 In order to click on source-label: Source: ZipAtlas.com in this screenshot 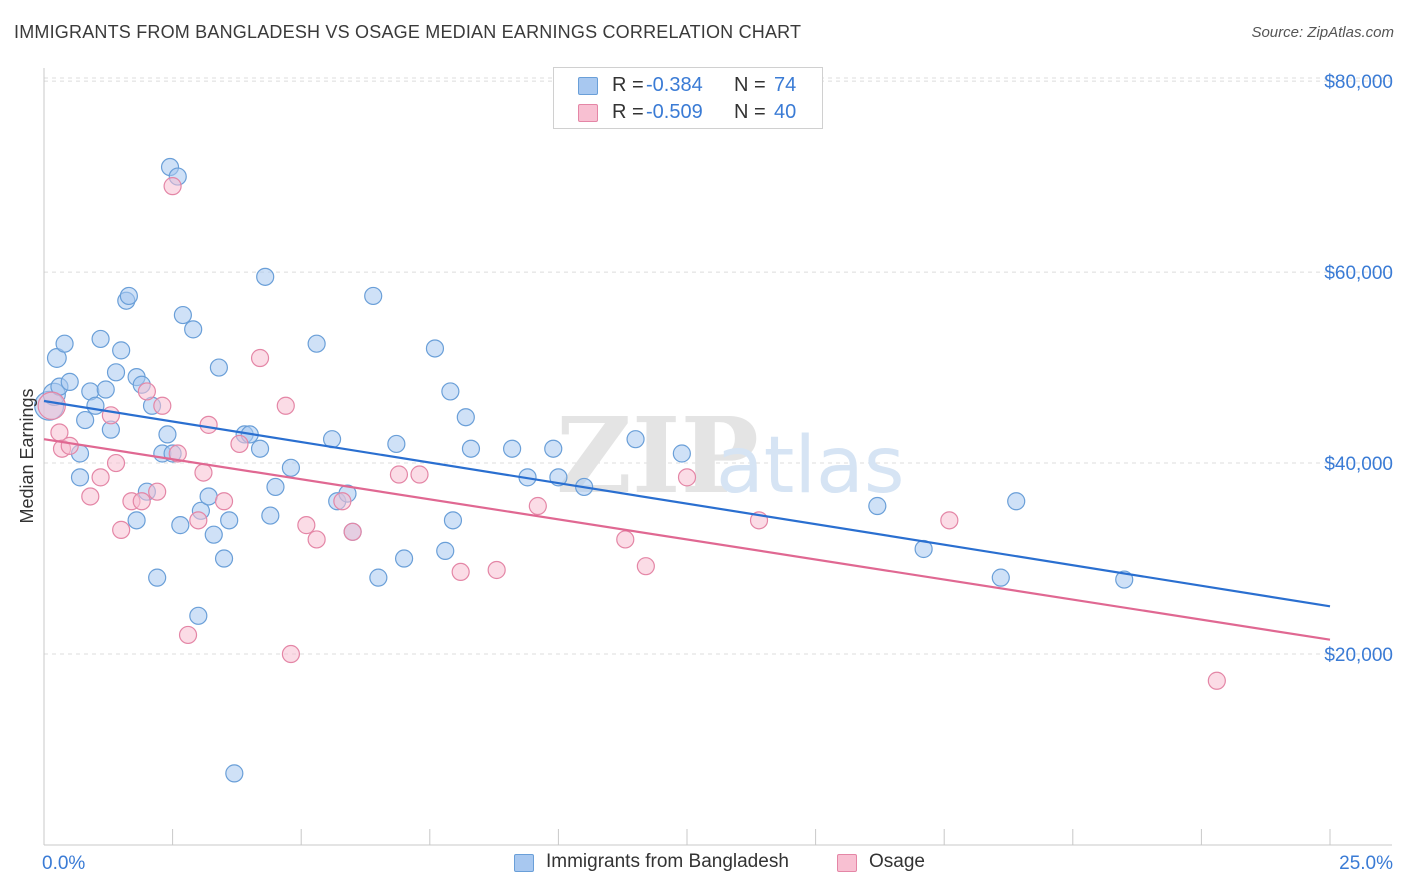, I will do `click(1322, 32)`.